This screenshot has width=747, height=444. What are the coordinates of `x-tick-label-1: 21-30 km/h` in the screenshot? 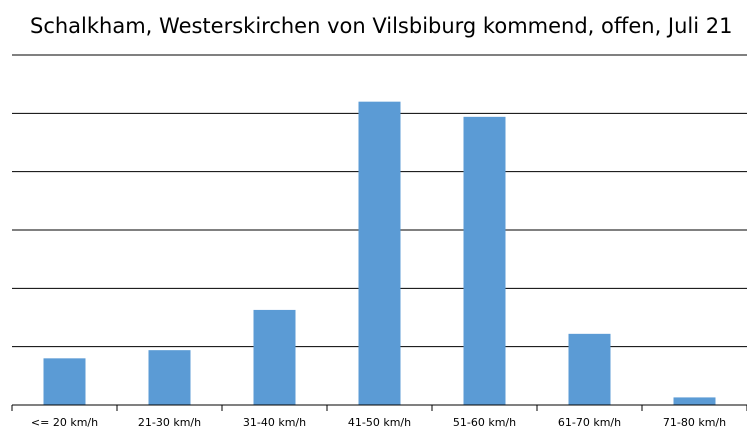 It's located at (169, 422).